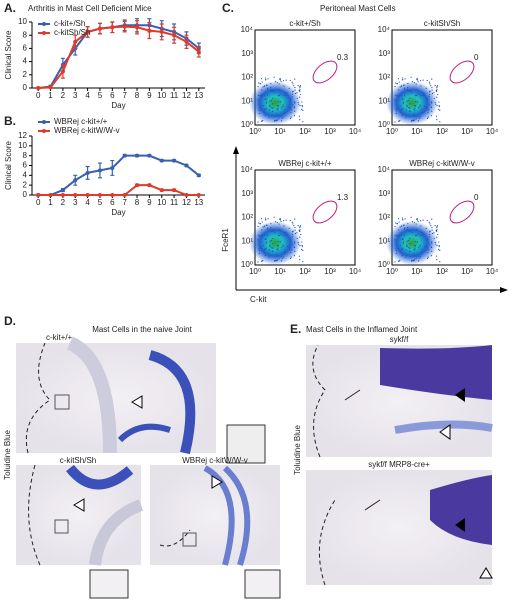 This screenshot has width=512, height=600. What do you see at coordinates (246, 444) in the screenshot?
I see `inset` at bounding box center [246, 444].